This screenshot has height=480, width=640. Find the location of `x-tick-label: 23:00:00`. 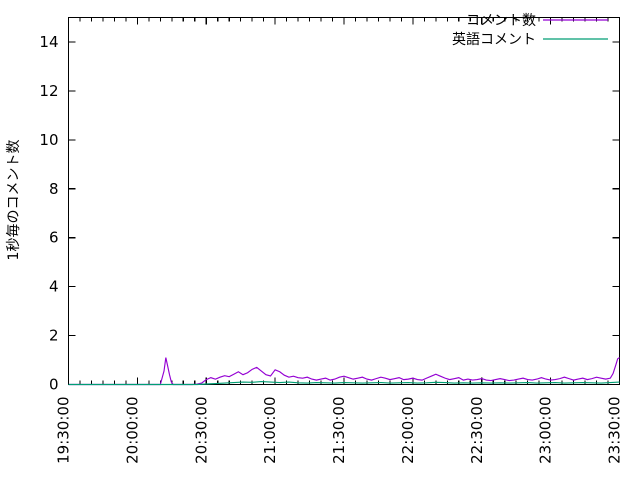

x-tick-label: 23:00:00 is located at coordinates (546, 430).